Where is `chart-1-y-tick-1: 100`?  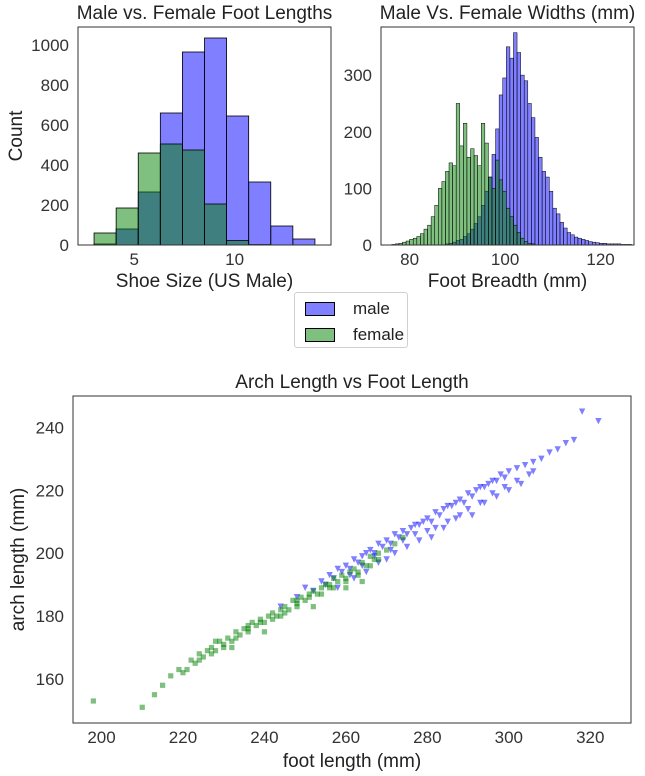 chart-1-y-tick-1: 100 is located at coordinates (358, 188).